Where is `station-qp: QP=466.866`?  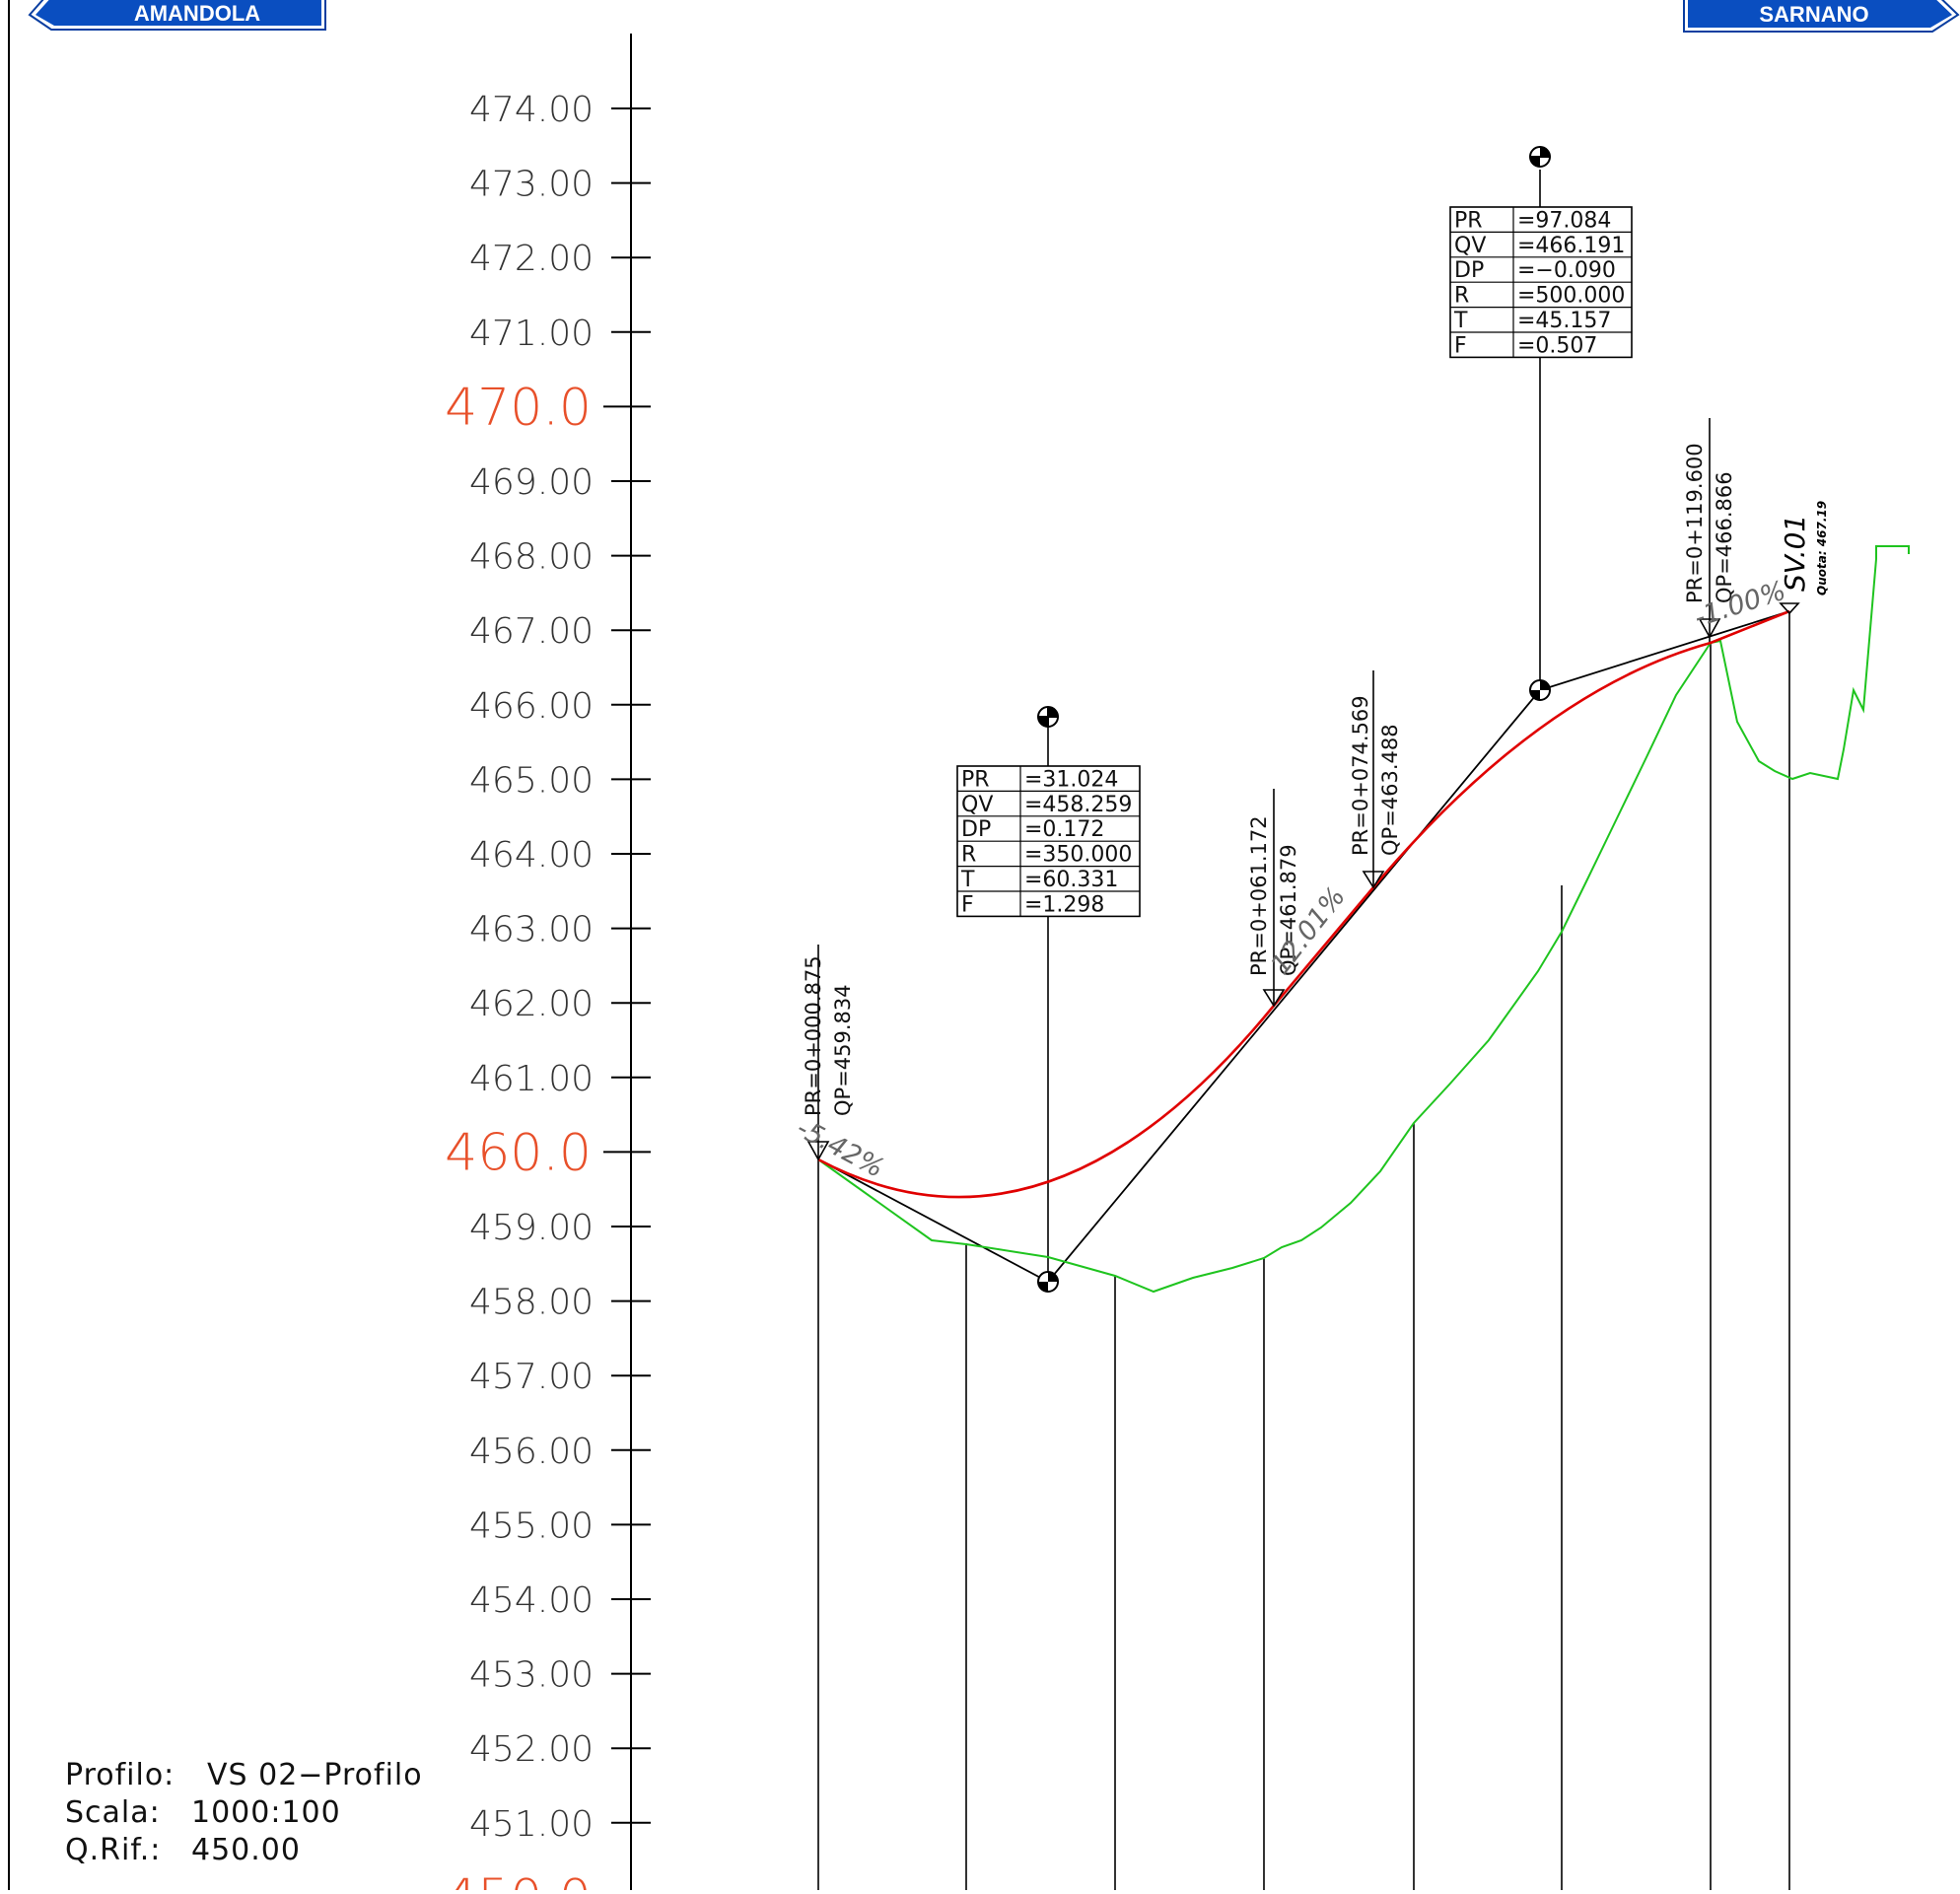 station-qp: QP=466.866 is located at coordinates (1724, 537).